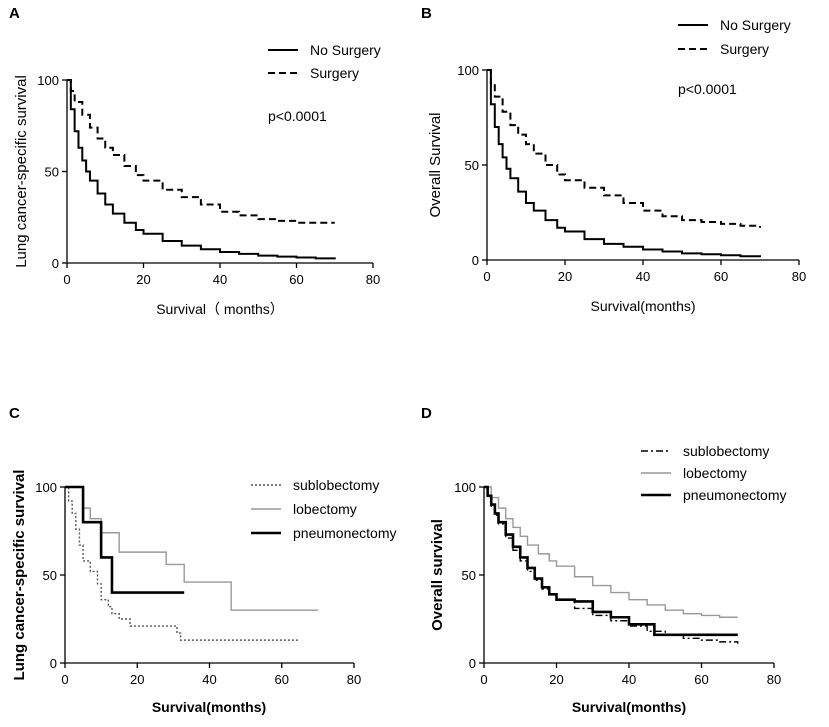 The width and height of the screenshot is (829, 727). Describe the element at coordinates (14, 13) in the screenshot. I see `panel-label: A` at that location.